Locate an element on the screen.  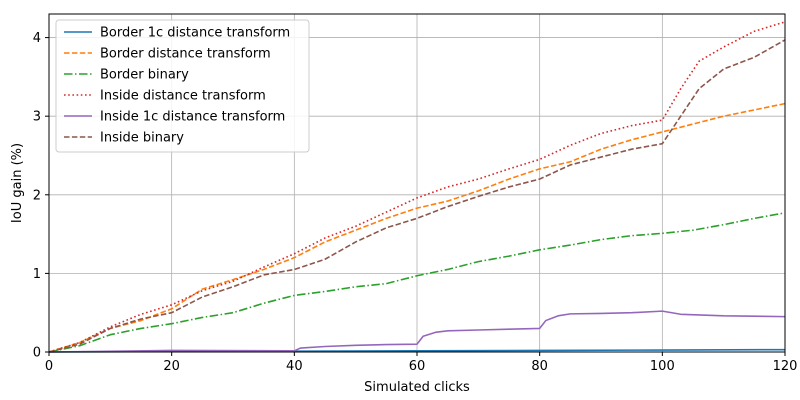
y-tick-label: 0 is located at coordinates (37, 353).